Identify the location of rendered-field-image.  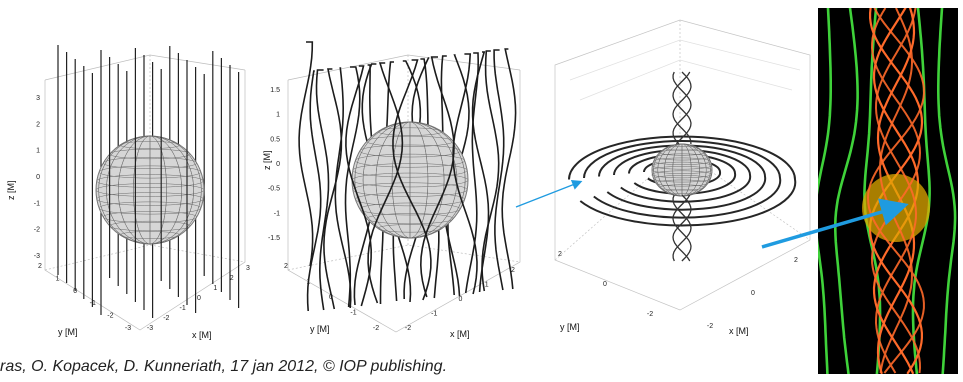
(886, 191).